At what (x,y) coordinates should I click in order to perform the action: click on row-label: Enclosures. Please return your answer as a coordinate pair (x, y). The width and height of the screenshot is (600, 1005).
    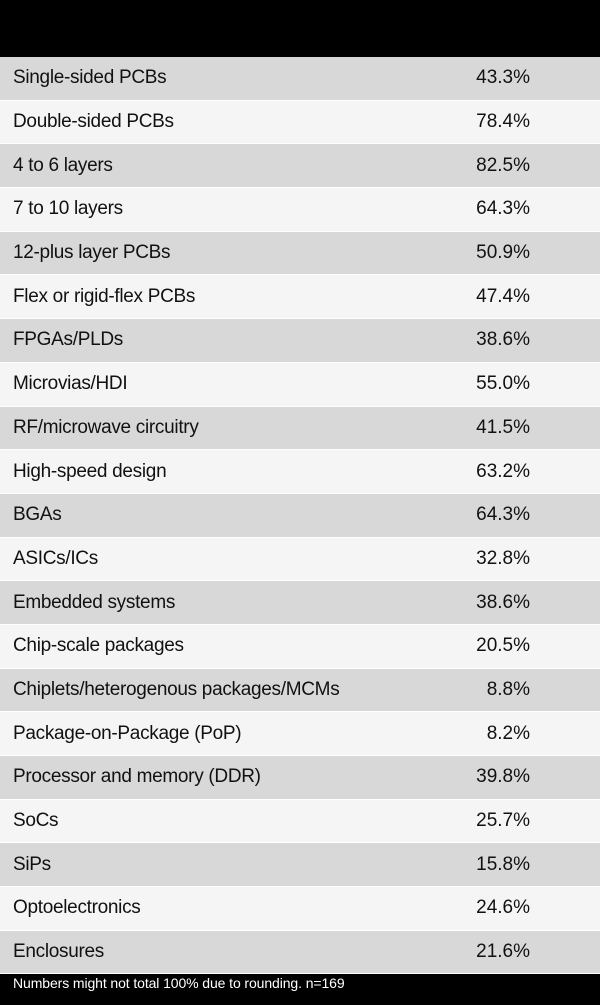
    Looking at the image, I should click on (58, 952).